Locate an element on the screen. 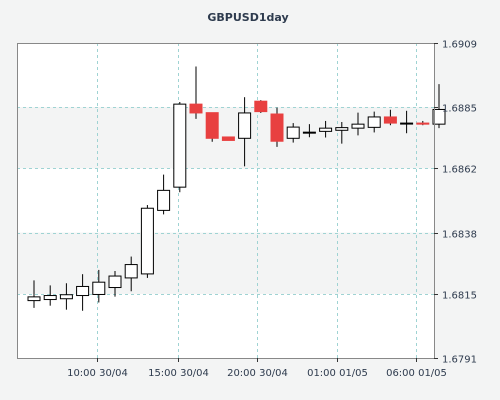 The height and width of the screenshot is (400, 500). y-axis-labels: 1.6909 1.6885 1.6862 1.6838 1.6815 1.6791 is located at coordinates (455, 203).